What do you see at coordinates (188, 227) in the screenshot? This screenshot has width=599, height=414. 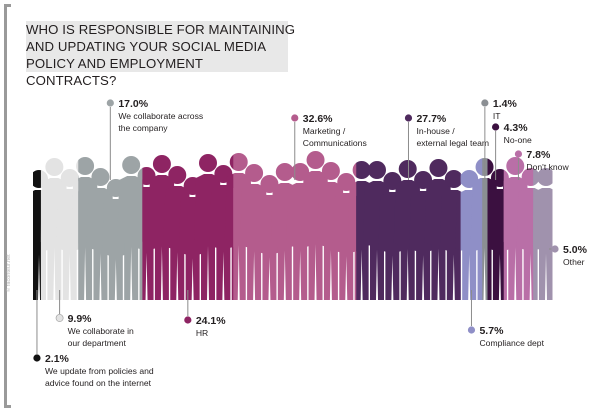 I see `segment-hr` at bounding box center [188, 227].